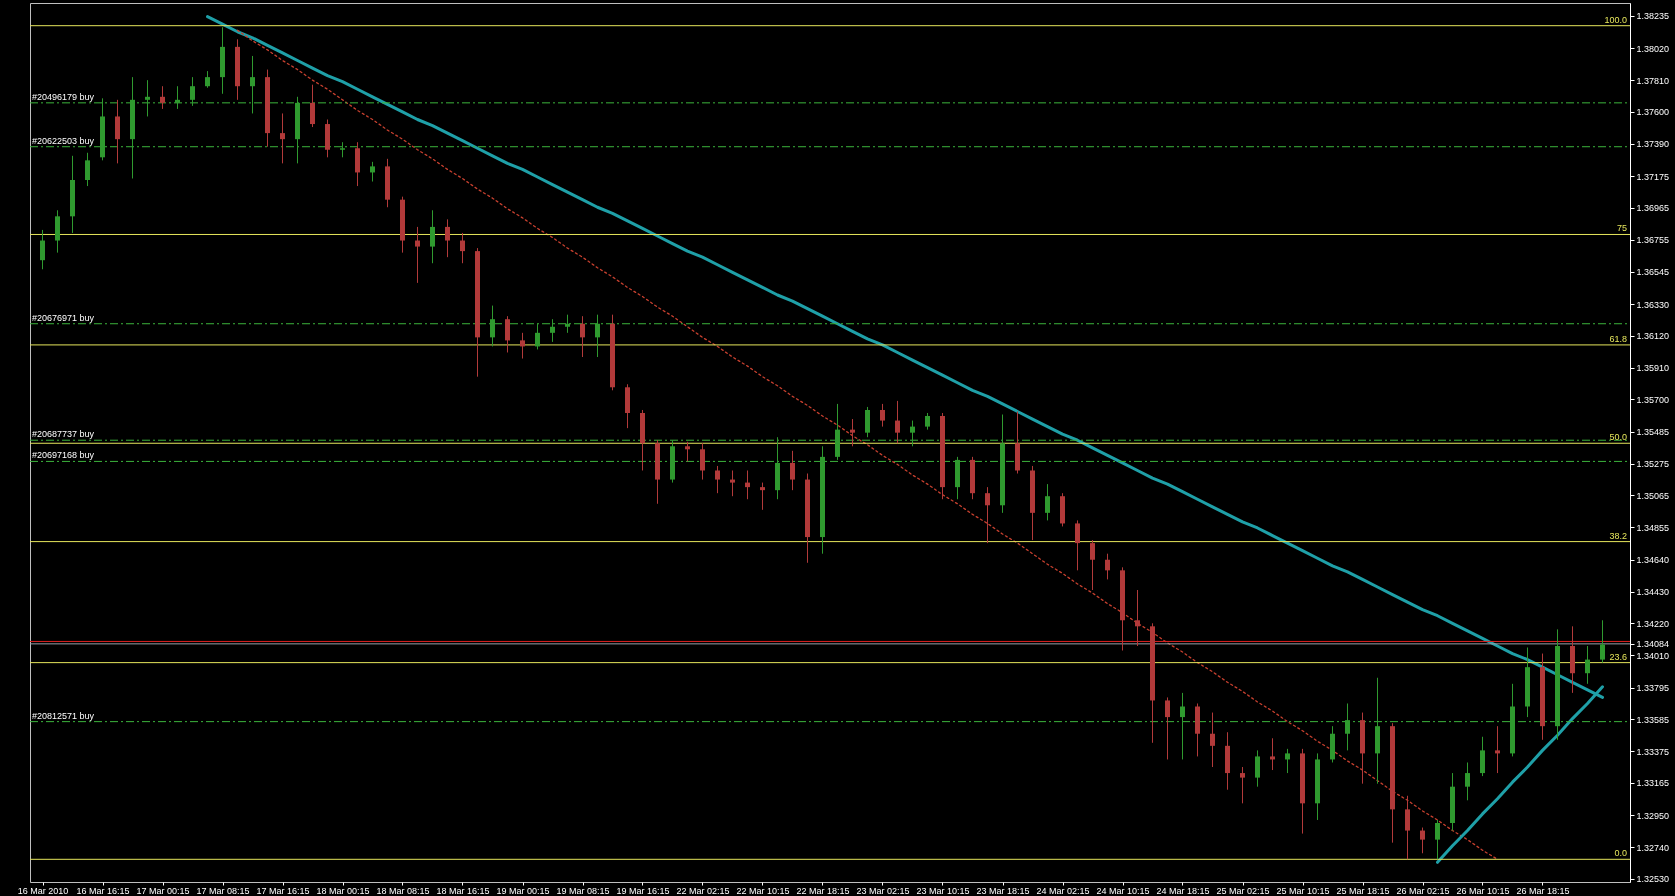 This screenshot has width=1675, height=896. What do you see at coordinates (1618, 437) in the screenshot?
I see `annotation: 50.0` at bounding box center [1618, 437].